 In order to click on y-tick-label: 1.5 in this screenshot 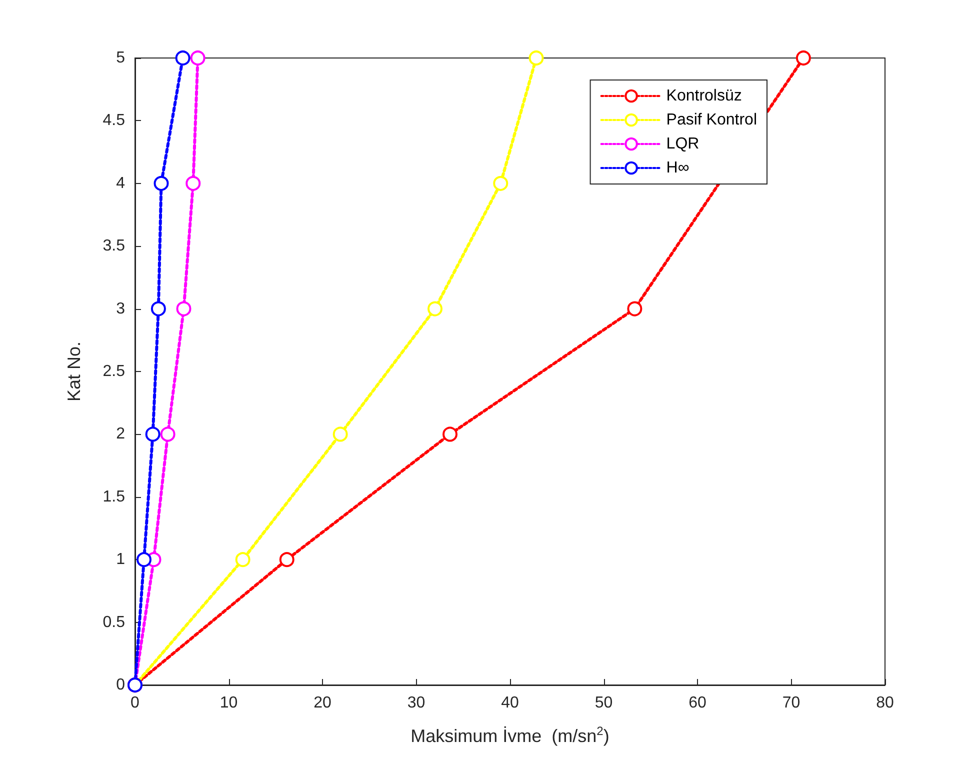, I will do `click(114, 497)`.